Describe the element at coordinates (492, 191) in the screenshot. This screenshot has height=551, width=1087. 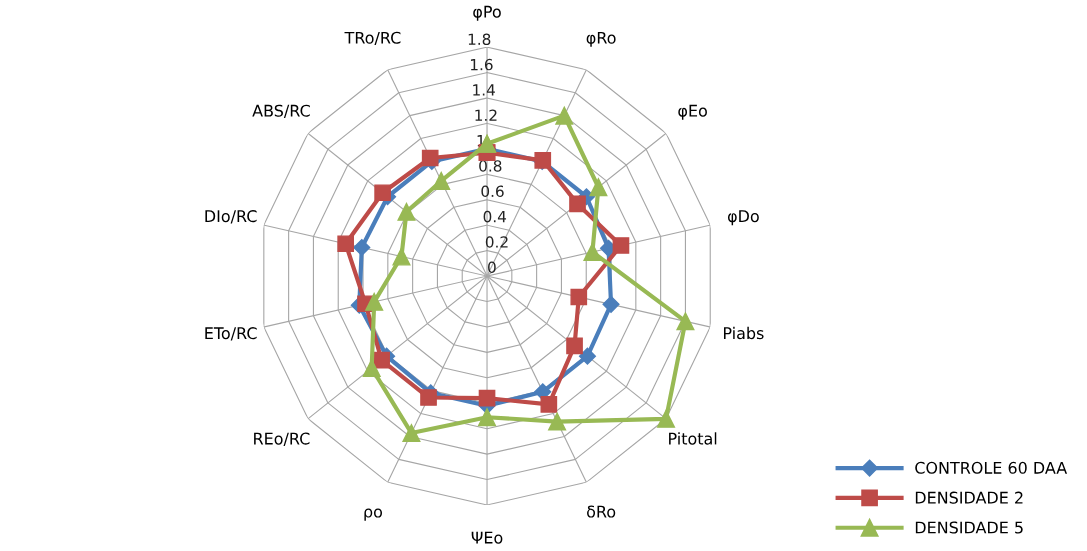
I see `y-tick-label: 0.6` at that location.